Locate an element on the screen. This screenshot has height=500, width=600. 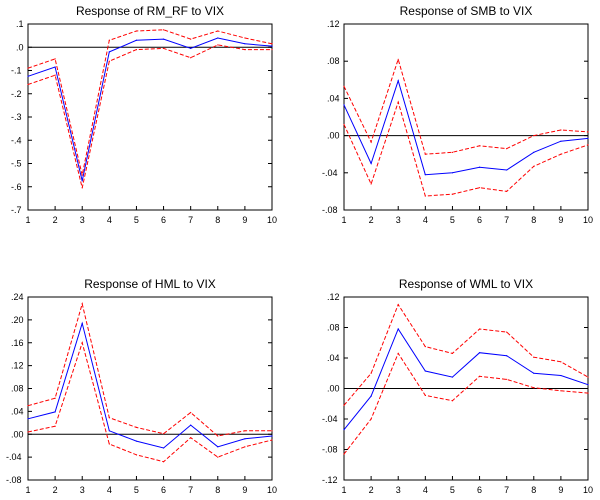
x-tick-label: 6 is located at coordinates (479, 220).